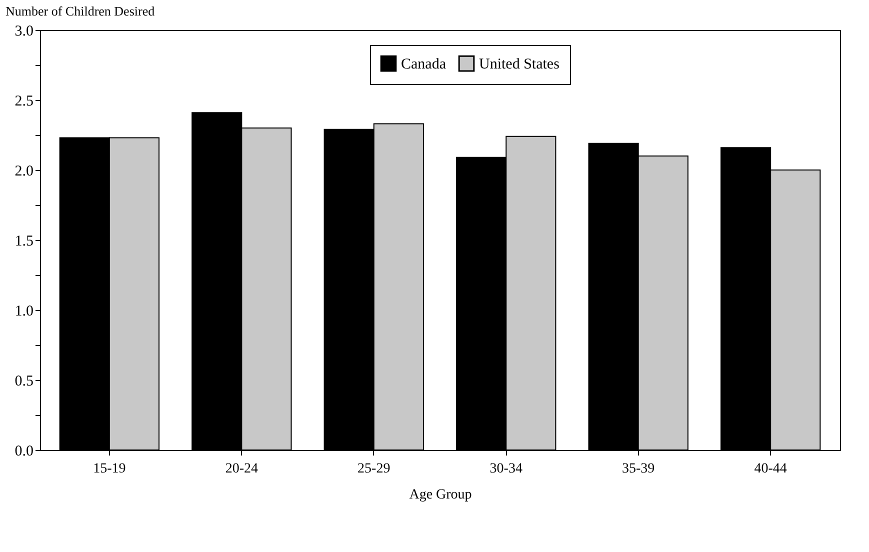  Describe the element at coordinates (506, 469) in the screenshot. I see `x-tick-label: 30-34` at that location.